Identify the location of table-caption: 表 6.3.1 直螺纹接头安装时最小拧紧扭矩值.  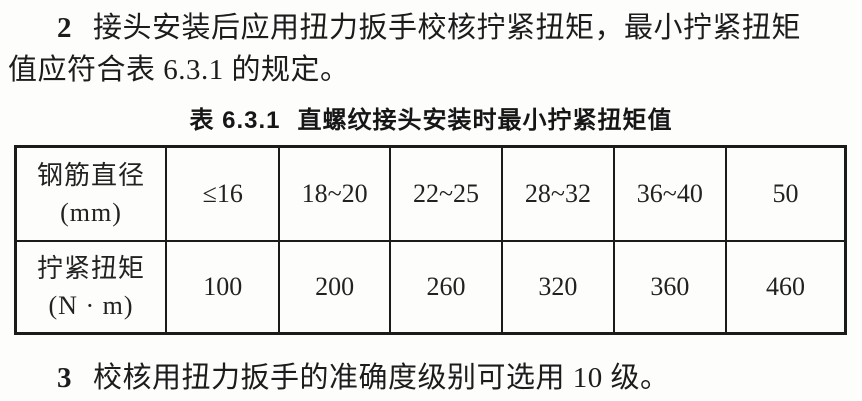
(431, 121).